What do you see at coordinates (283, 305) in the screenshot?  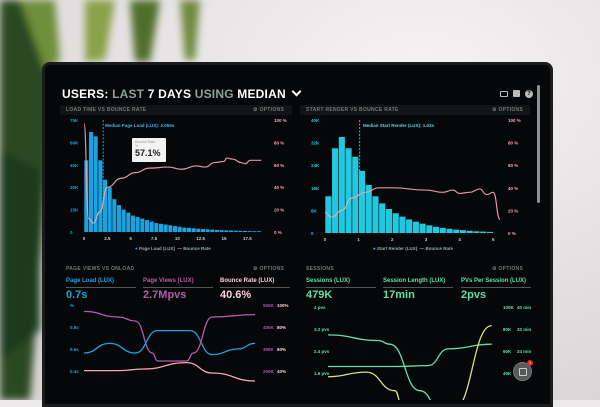 I see `y3-tick-label: 100%` at bounding box center [283, 305].